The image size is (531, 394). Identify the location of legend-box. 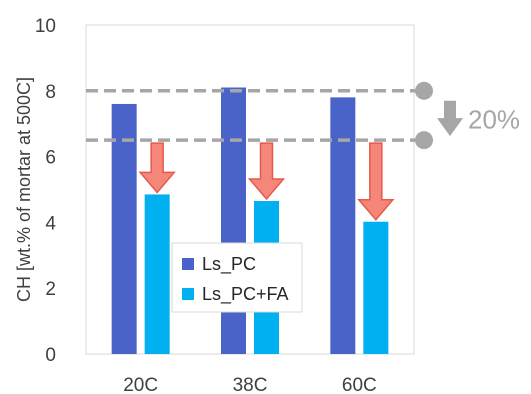
(237, 277).